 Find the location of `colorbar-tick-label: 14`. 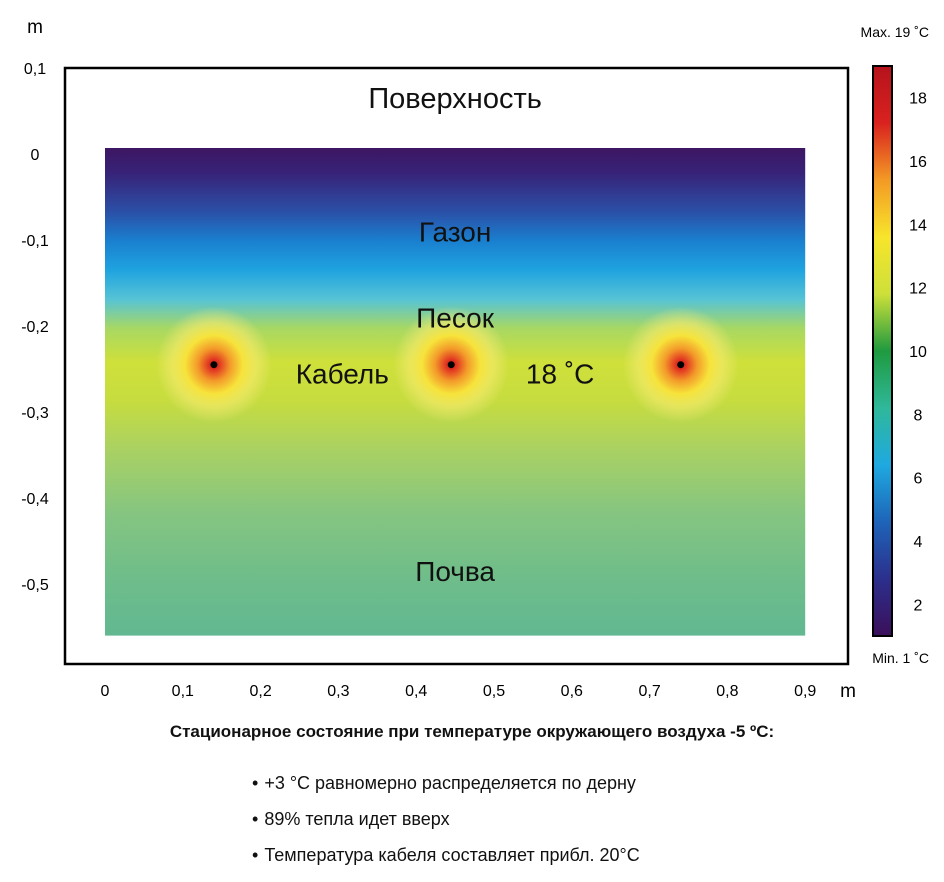

colorbar-tick-label: 14 is located at coordinates (918, 225).